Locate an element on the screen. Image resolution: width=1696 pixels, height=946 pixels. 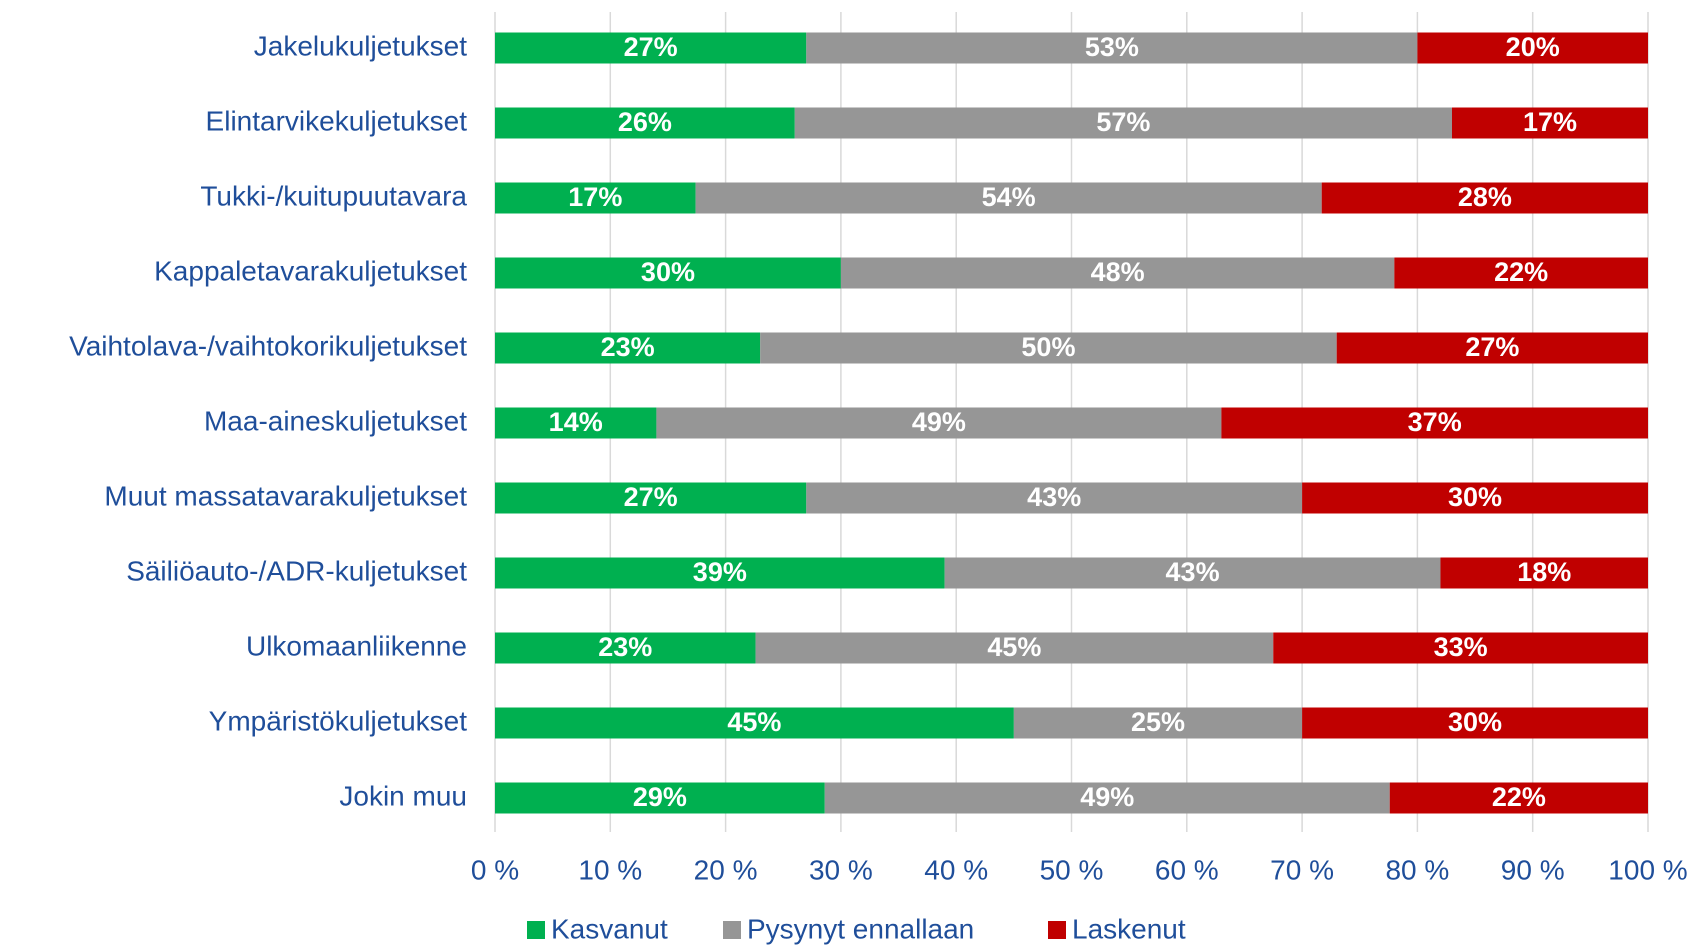
x-tick-label: 20 % is located at coordinates (726, 869).